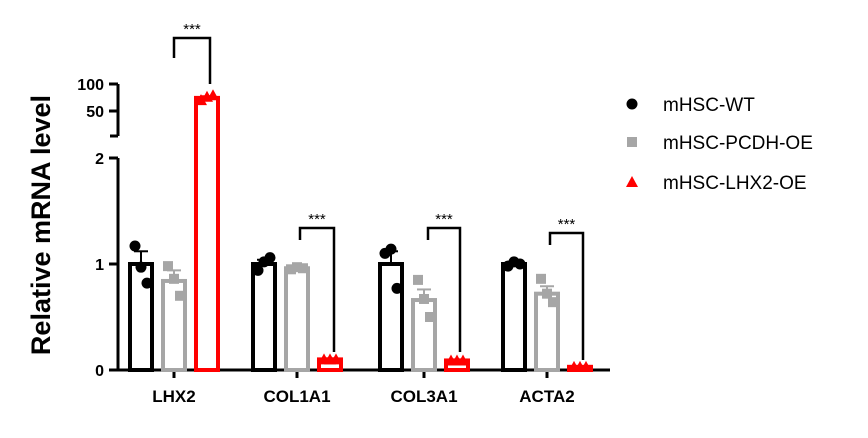 The height and width of the screenshot is (438, 868). What do you see at coordinates (546, 396) in the screenshot?
I see `x-tick-label: ACTA2` at bounding box center [546, 396].